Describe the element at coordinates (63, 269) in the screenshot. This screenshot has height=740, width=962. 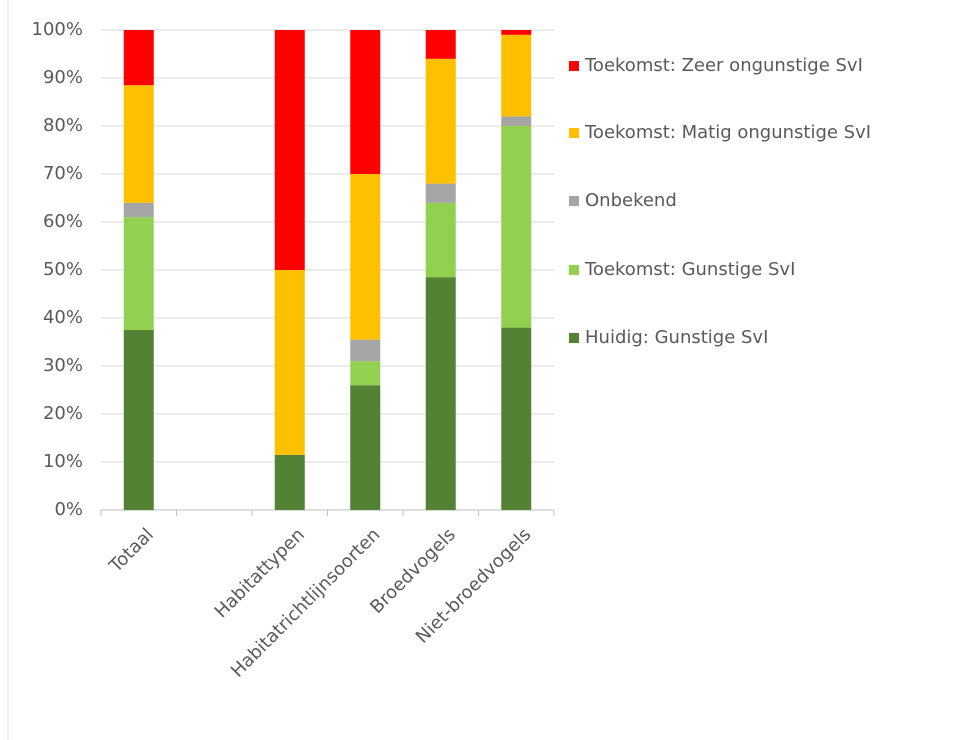
I see `y-tick-label: 50%` at that location.